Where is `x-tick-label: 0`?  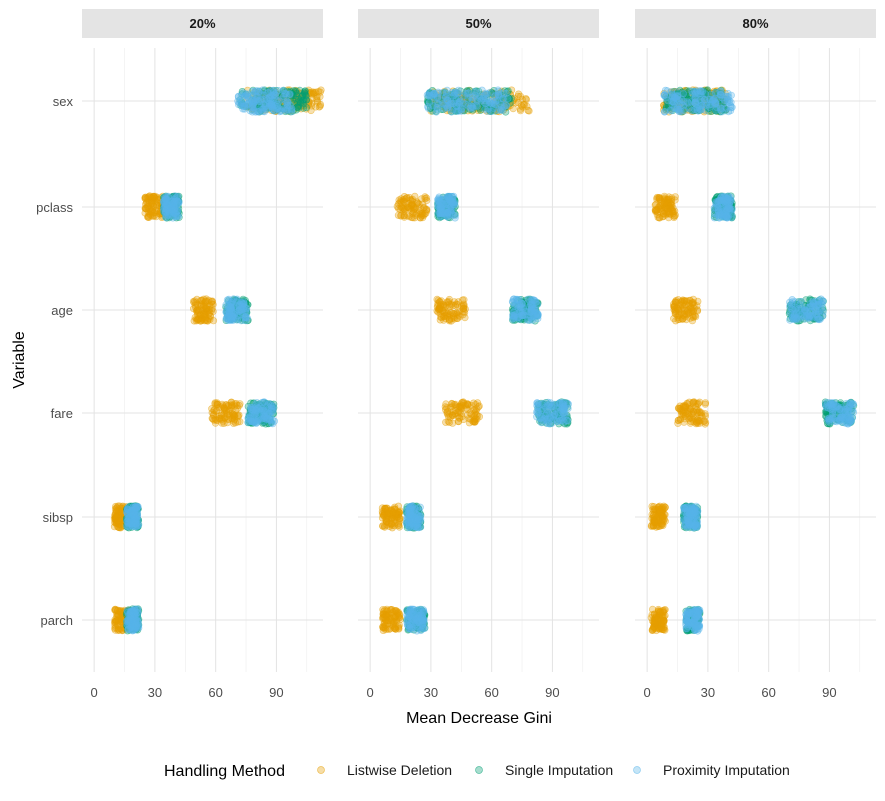
x-tick-label: 0 is located at coordinates (370, 692).